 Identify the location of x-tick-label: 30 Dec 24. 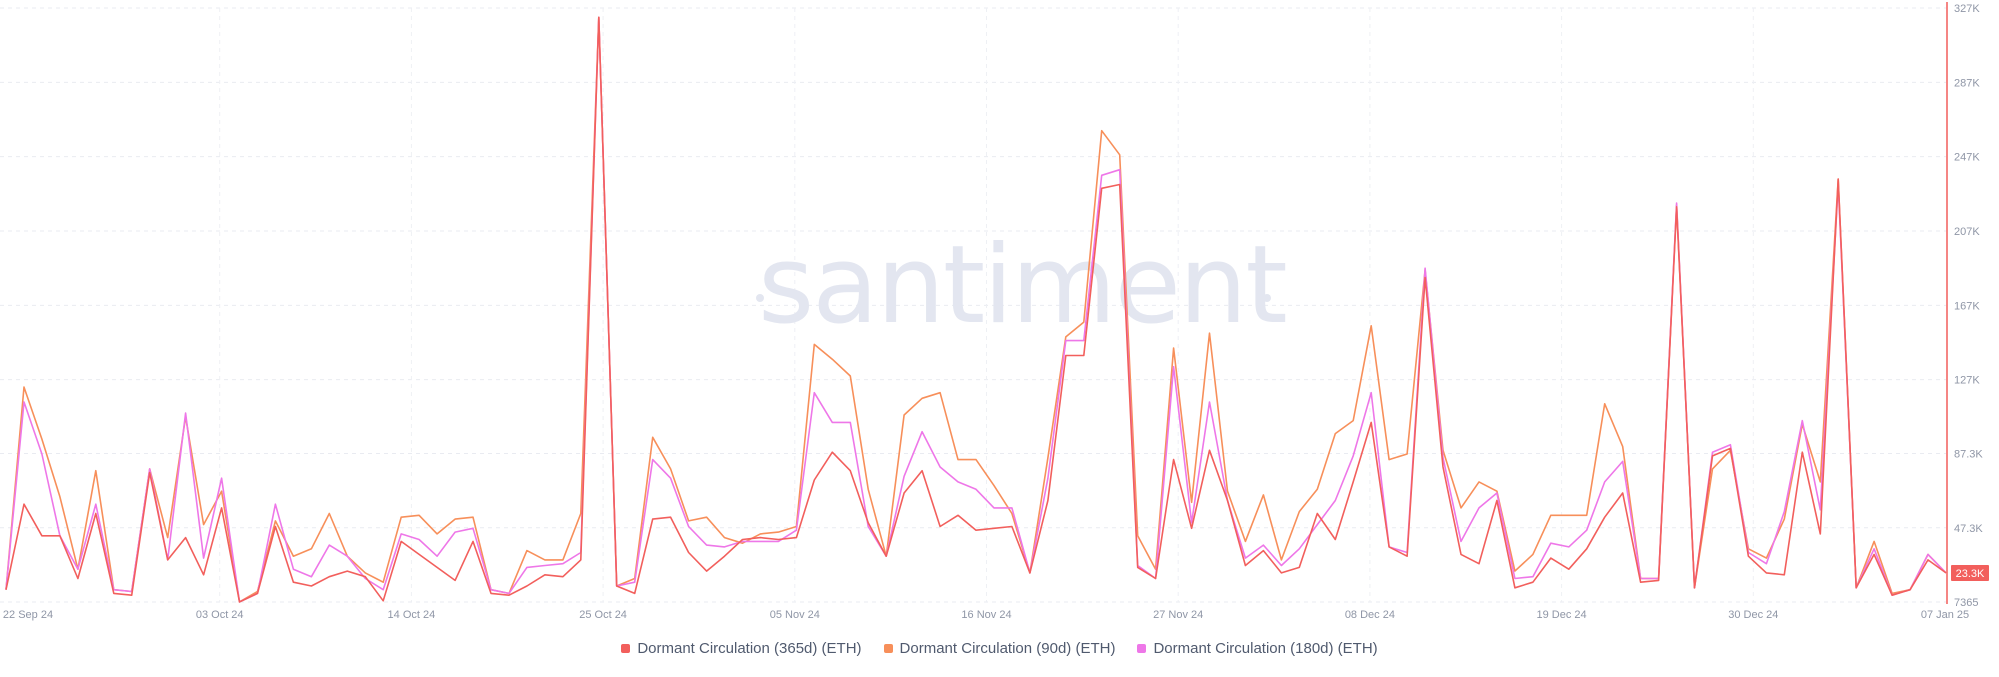
(1753, 615).